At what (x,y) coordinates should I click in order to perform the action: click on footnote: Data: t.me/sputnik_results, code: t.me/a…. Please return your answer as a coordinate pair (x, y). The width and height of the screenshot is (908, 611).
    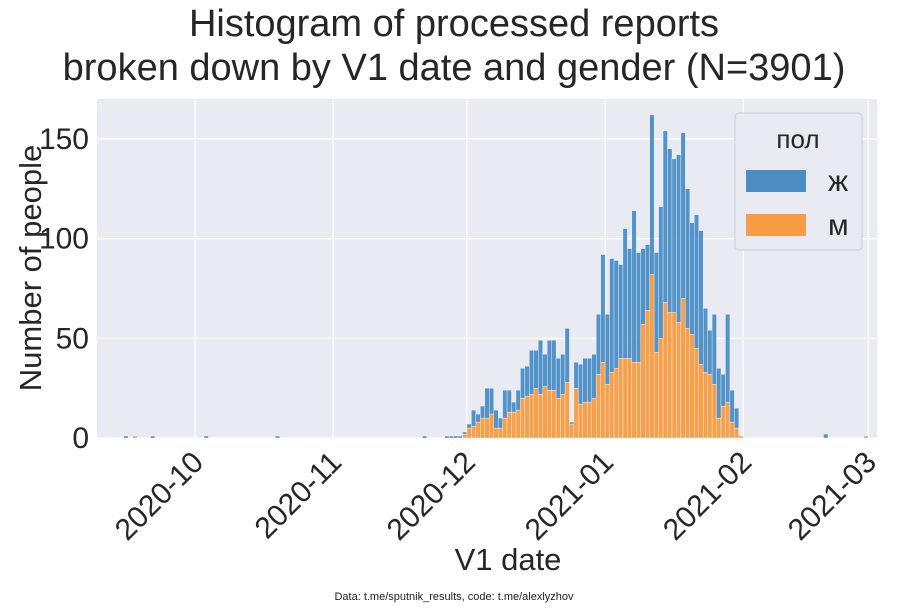
    Looking at the image, I should click on (454, 597).